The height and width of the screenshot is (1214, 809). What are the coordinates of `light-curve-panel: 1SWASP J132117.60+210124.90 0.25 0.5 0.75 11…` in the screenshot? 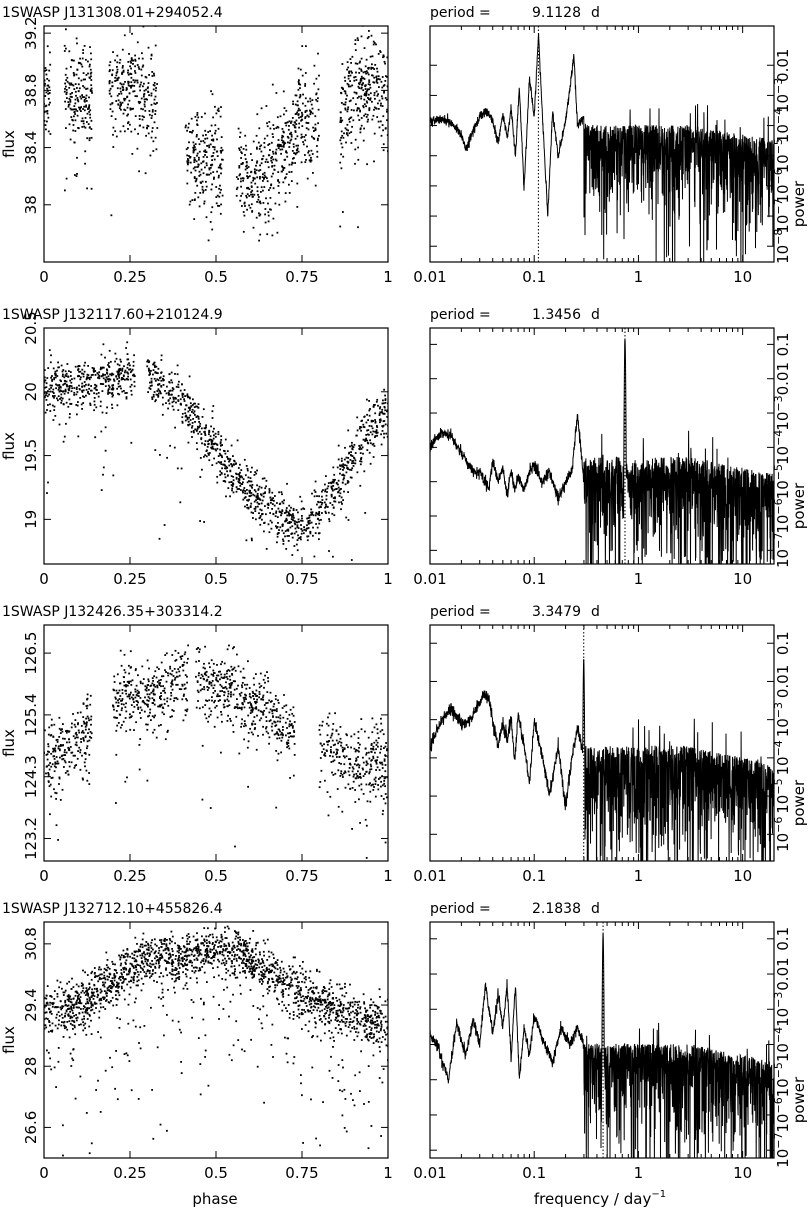 It's located at (196, 463).